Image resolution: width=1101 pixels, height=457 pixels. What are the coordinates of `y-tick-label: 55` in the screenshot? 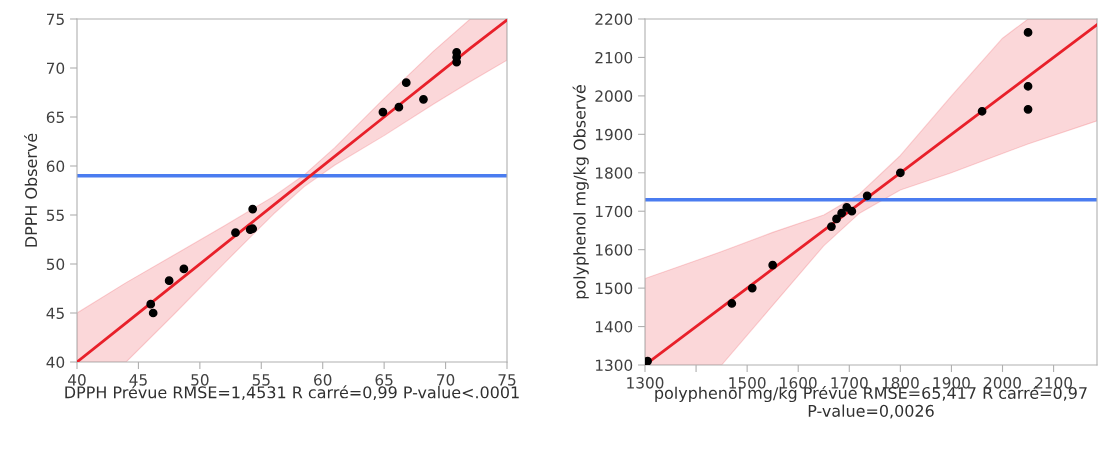 It's located at (55, 215).